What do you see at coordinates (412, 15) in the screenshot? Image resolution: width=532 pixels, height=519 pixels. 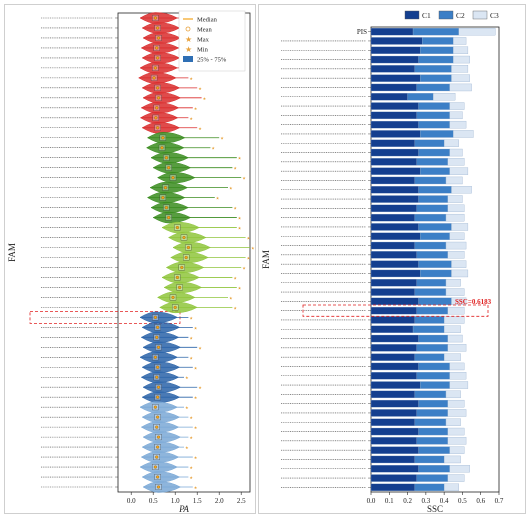 I see `legend-swatch` at bounding box center [412, 15].